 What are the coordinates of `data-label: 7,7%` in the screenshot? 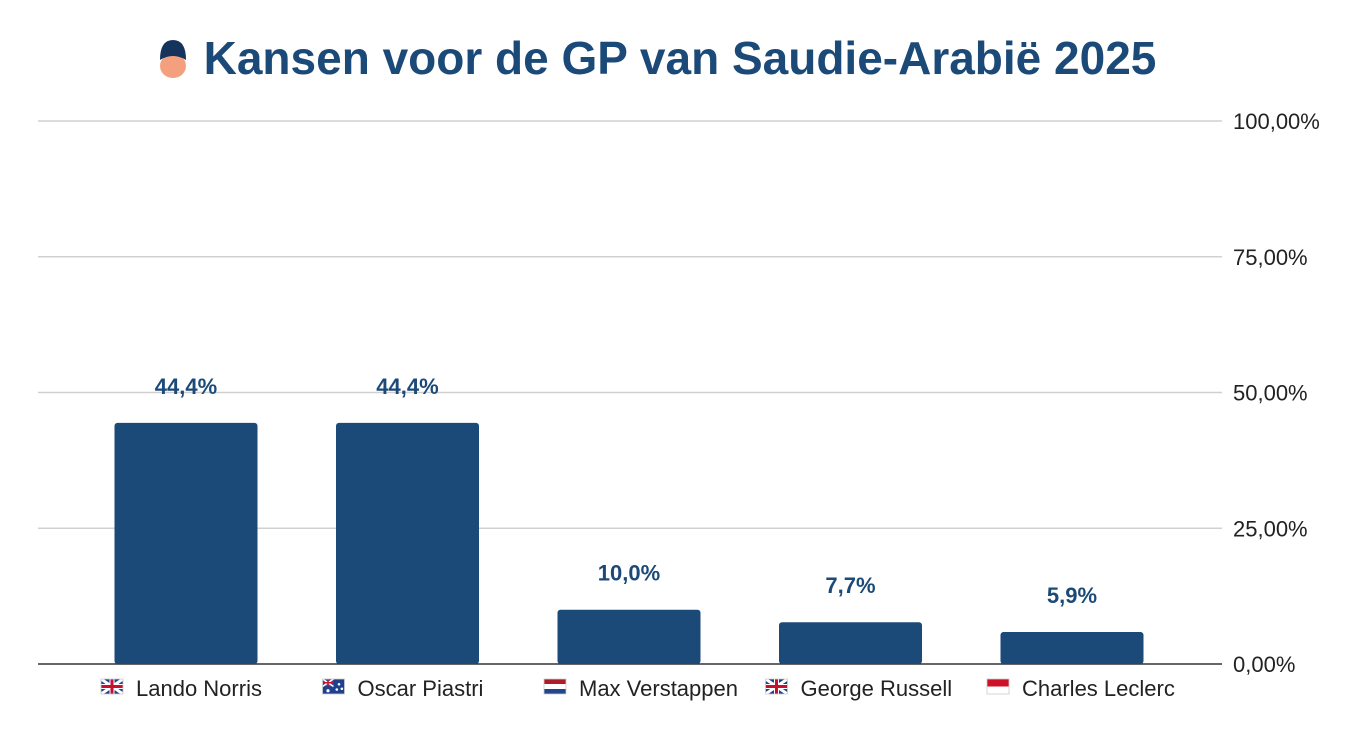 It's located at (850, 585).